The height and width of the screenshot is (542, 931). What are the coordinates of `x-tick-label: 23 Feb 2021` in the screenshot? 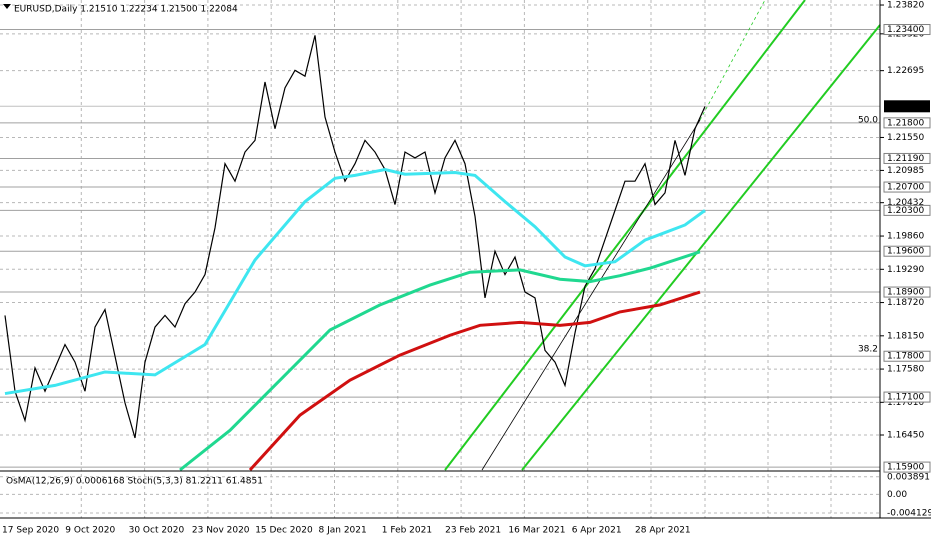 It's located at (473, 531).